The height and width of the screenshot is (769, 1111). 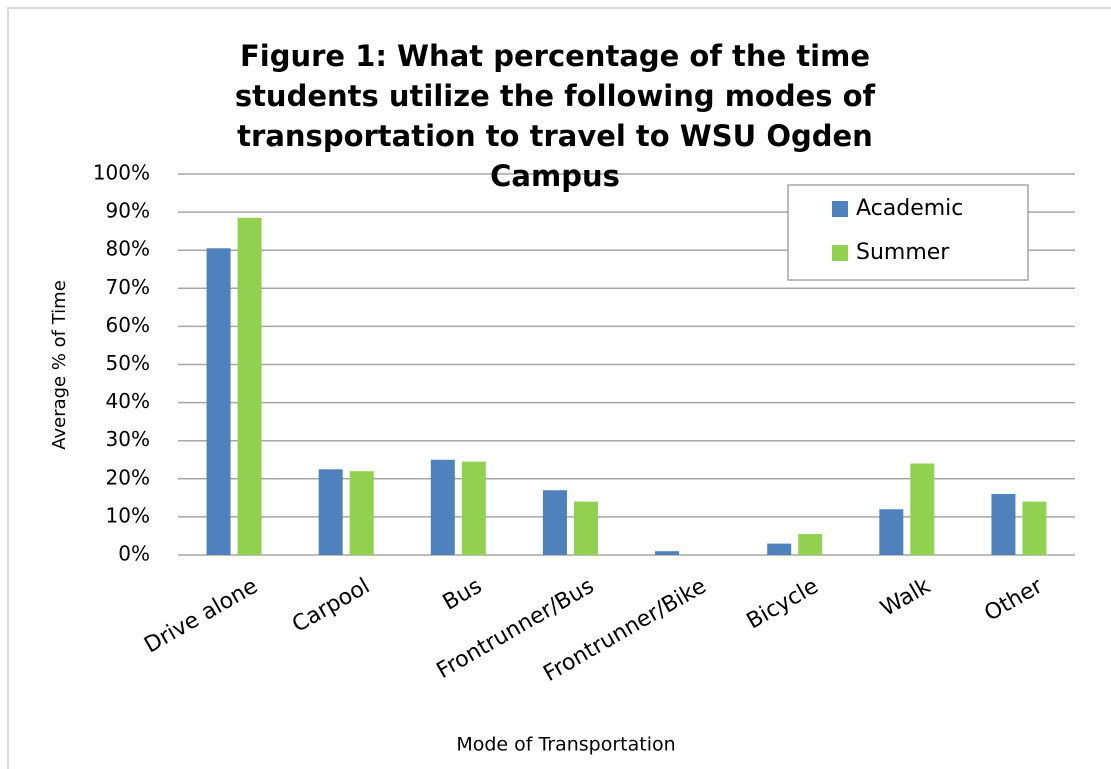 What do you see at coordinates (909, 208) in the screenshot?
I see `legend-label: Academic` at bounding box center [909, 208].